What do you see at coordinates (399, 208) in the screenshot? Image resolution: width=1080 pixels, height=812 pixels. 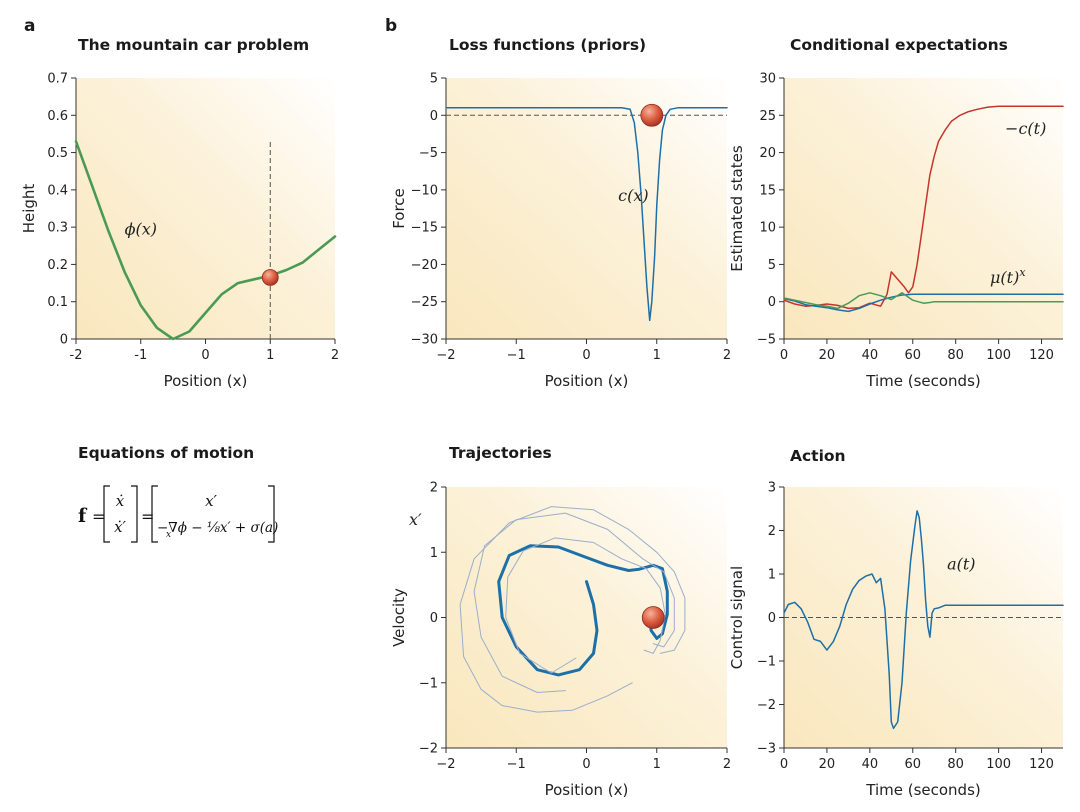 I see `loss-ylabel: Force` at bounding box center [399, 208].